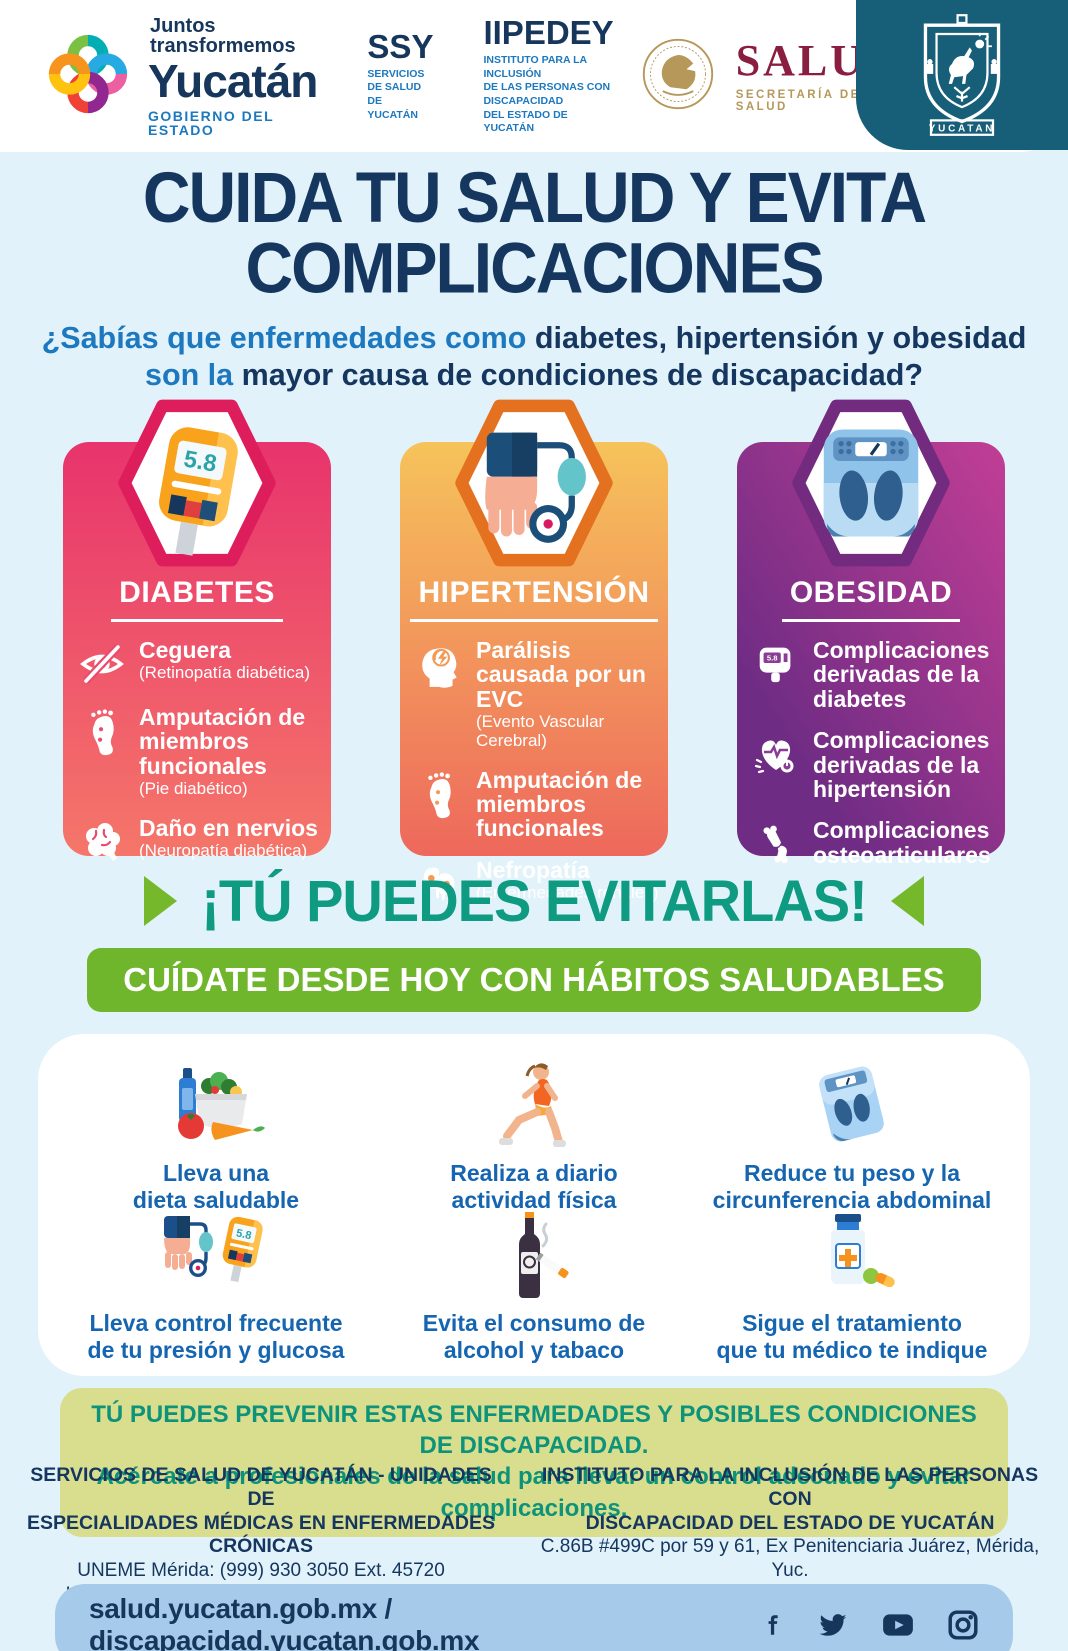  What do you see at coordinates (161, 900) in the screenshot?
I see `triangle-right-icon` at bounding box center [161, 900].